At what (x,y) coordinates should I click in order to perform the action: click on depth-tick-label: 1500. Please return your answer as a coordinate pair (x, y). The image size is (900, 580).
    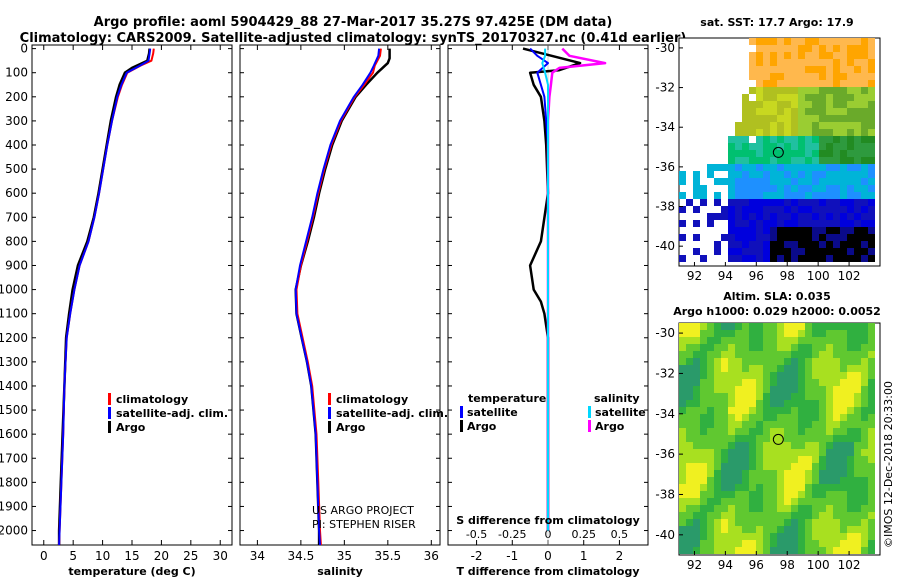
    Looking at the image, I should click on (14, 410).